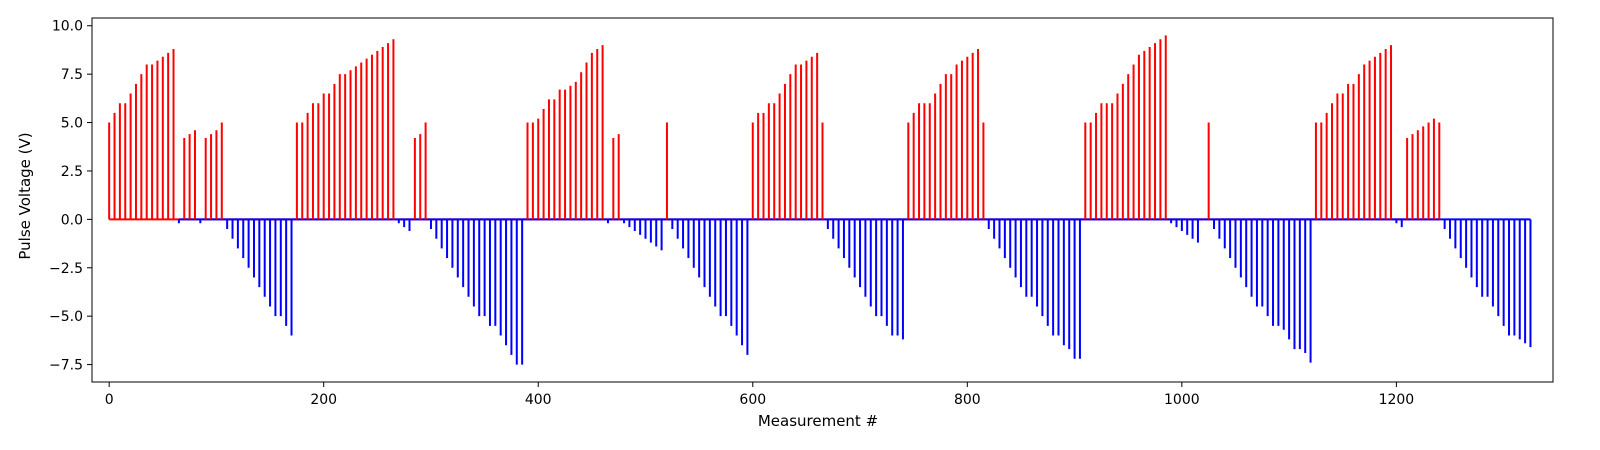  I want to click on x-tick-label: 400, so click(538, 400).